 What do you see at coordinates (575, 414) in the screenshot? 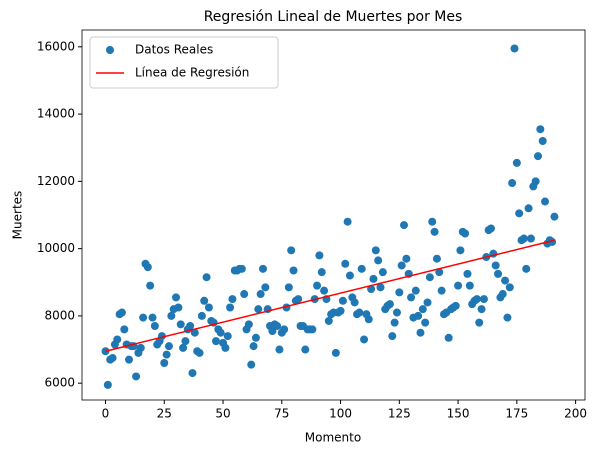
I see `x-tick-label: 200` at bounding box center [575, 414].